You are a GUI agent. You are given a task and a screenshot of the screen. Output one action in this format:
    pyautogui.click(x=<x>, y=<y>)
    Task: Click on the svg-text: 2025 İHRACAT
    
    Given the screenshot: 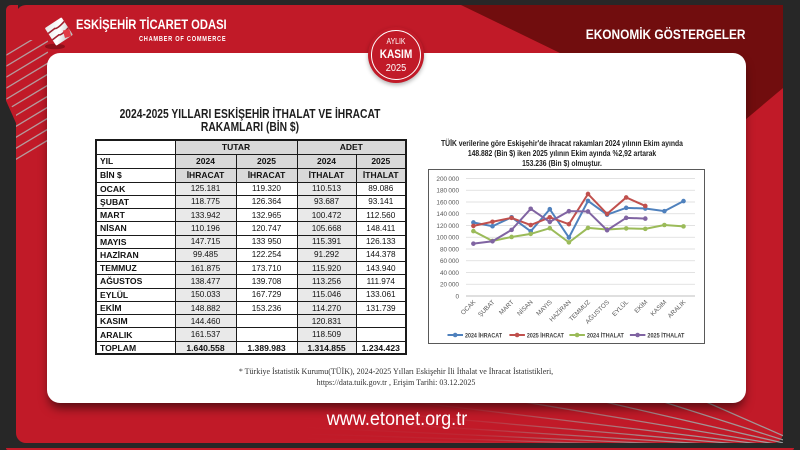 What is the action you would take?
    pyautogui.click(x=546, y=335)
    